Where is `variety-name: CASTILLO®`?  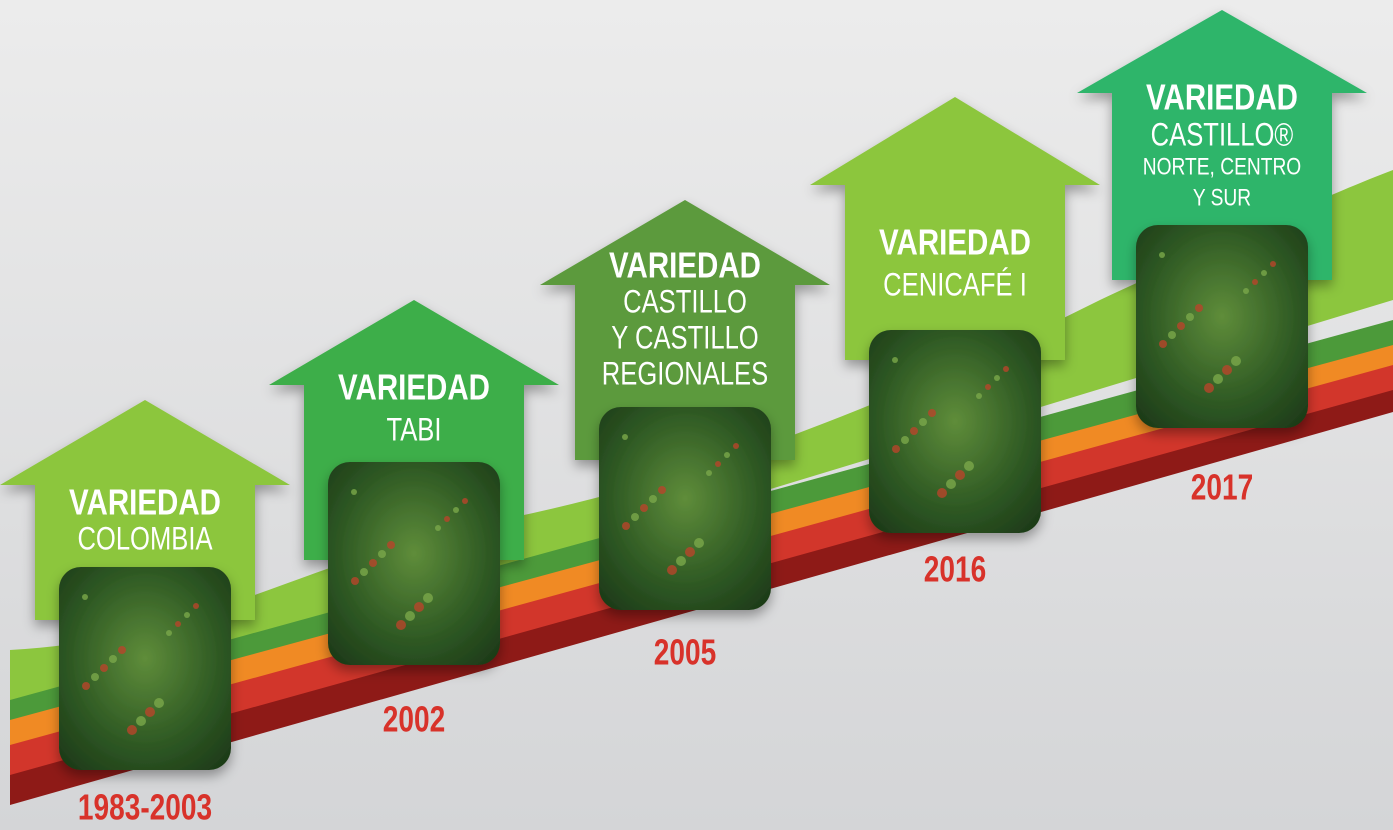 variety-name: CASTILLO® is located at coordinates (1222, 135).